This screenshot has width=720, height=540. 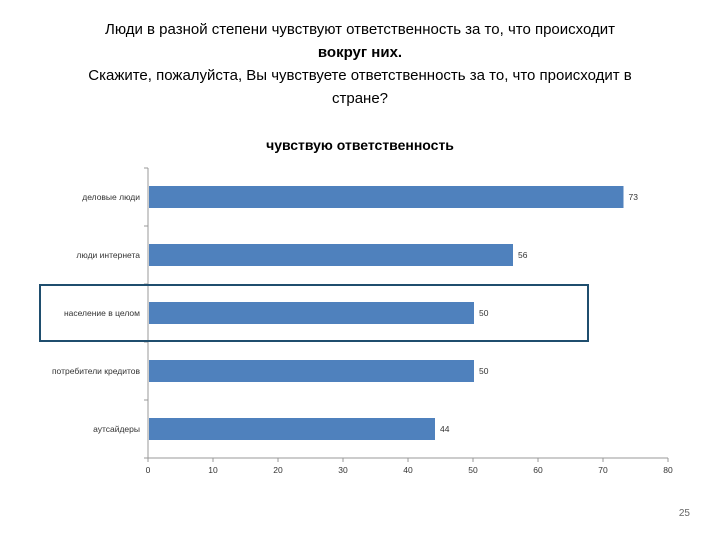 What do you see at coordinates (96, 371) in the screenshot?
I see `category-label: потребители кредитов` at bounding box center [96, 371].